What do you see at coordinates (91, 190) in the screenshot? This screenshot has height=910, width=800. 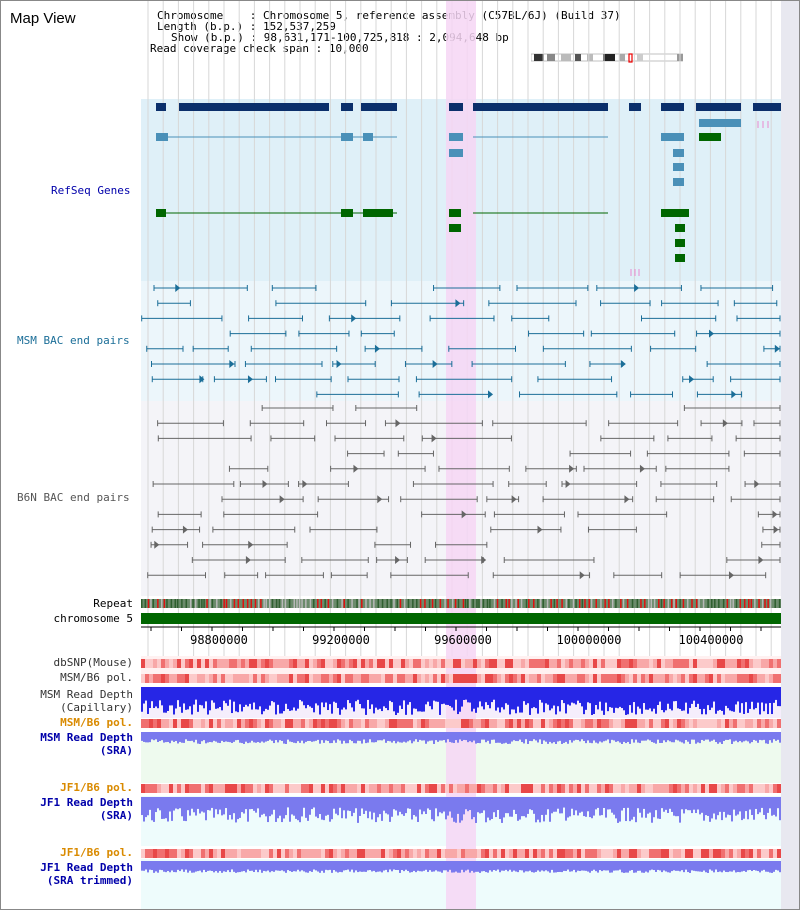 I see `refseq-genes-label: RefSeq Genes` at bounding box center [91, 190].